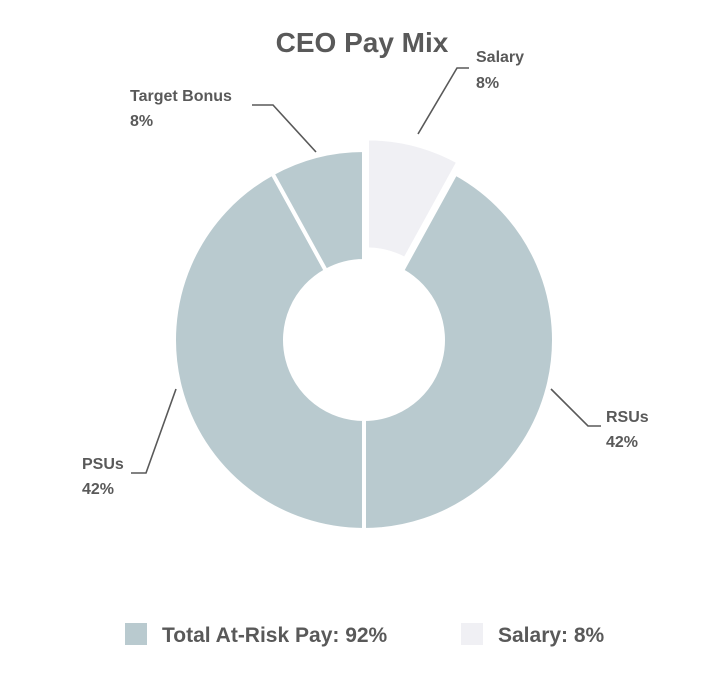  I want to click on slice-label-target-bonus-value: 8%, so click(141, 121).